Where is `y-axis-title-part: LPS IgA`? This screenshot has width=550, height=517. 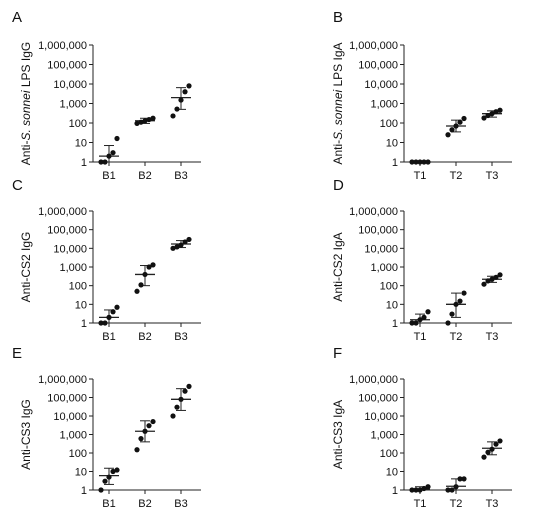 y-axis-title-part: LPS IgA is located at coordinates (338, 65).